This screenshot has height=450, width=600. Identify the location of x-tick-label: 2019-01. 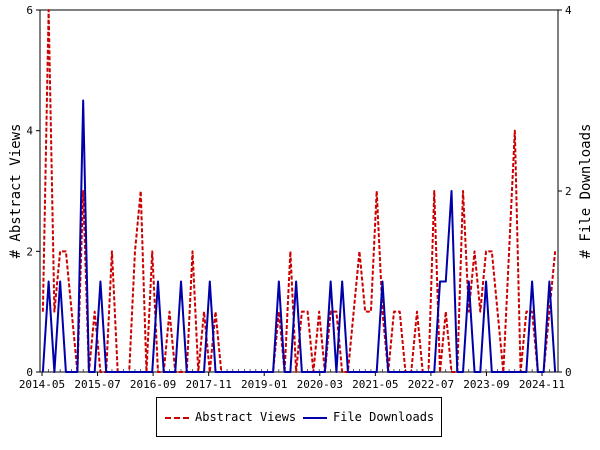
(264, 384).